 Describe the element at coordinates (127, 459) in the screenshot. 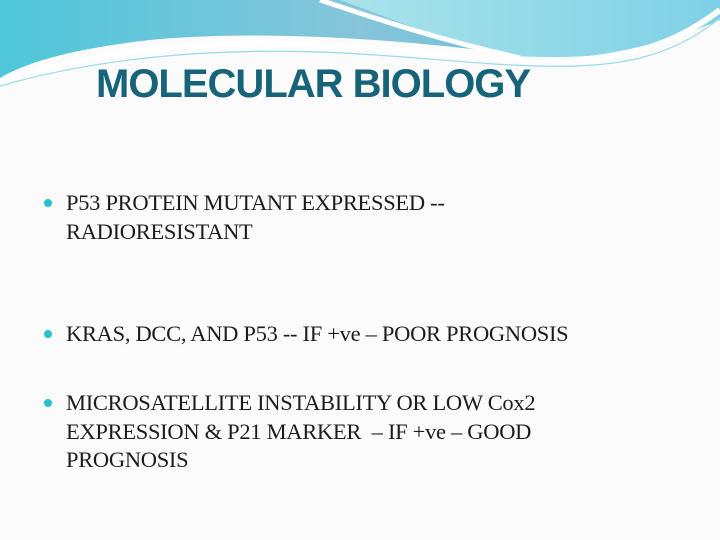

I see `bullet-text: PROGNOSIS` at that location.